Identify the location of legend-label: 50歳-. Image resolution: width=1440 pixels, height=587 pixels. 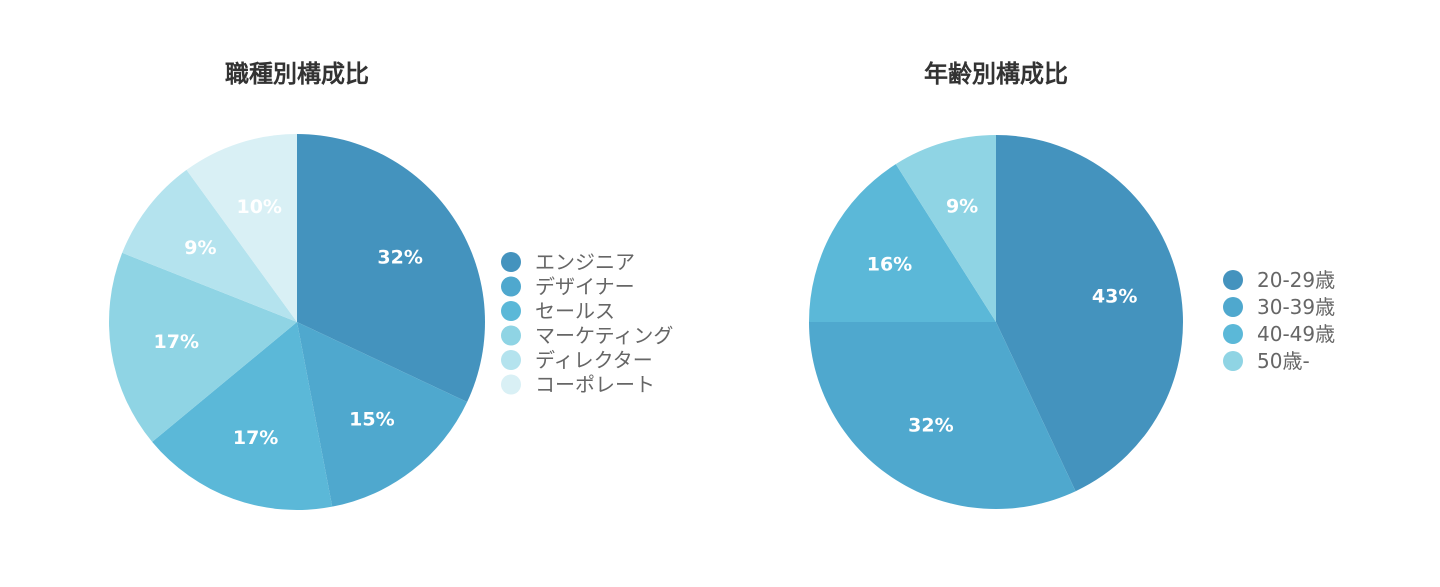
(1283, 361).